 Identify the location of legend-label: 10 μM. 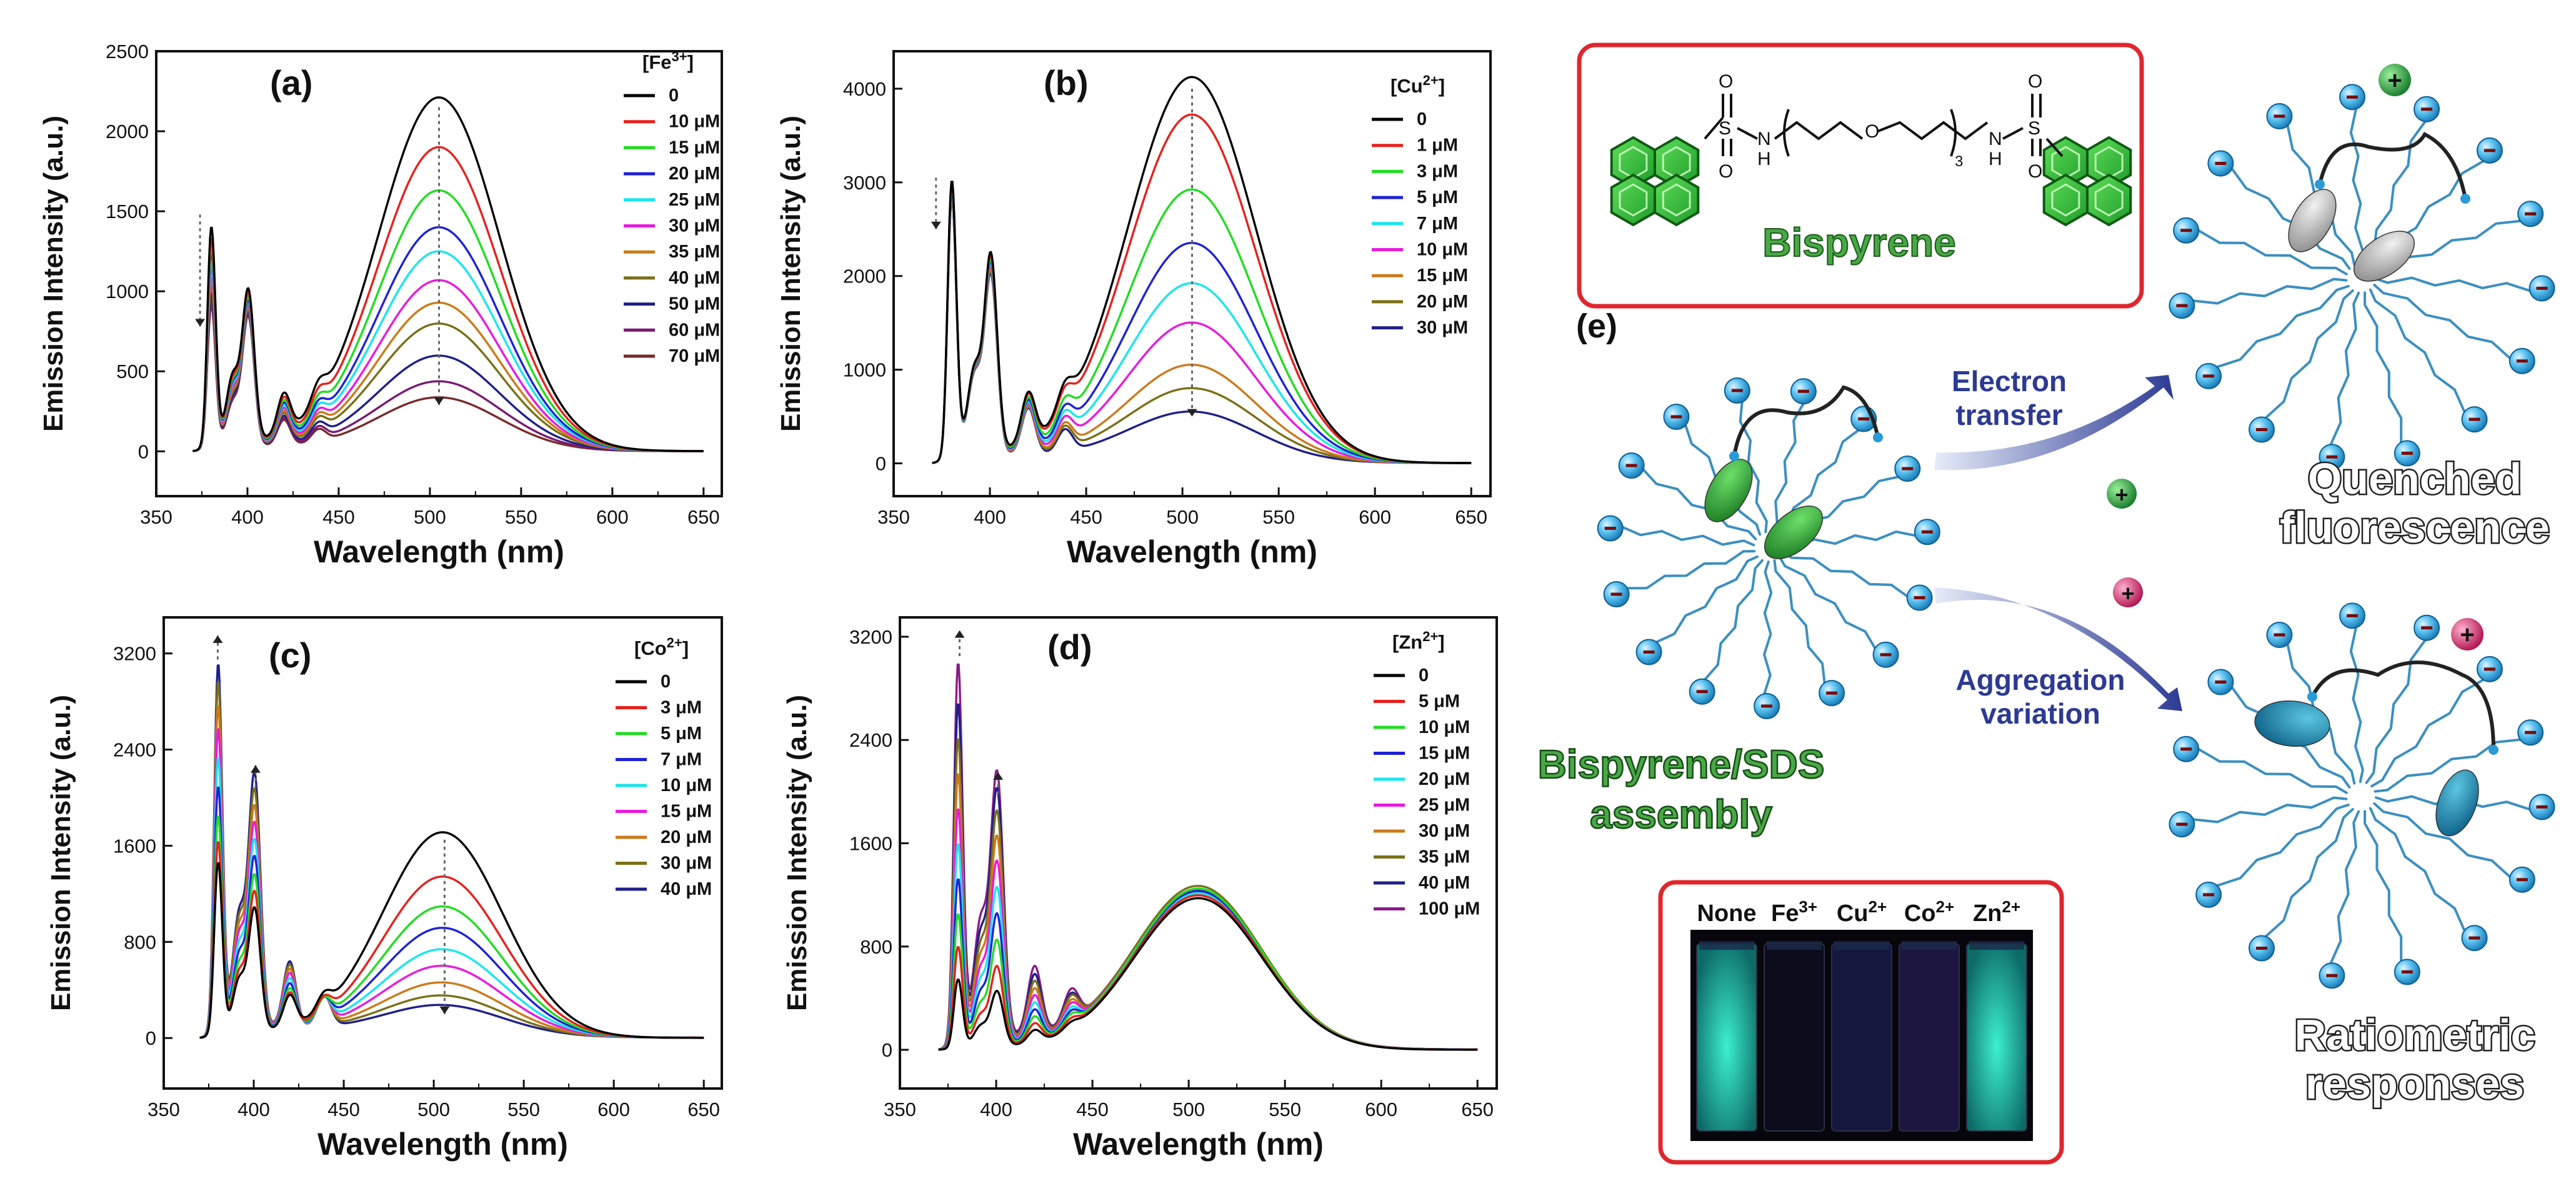
(1444, 727).